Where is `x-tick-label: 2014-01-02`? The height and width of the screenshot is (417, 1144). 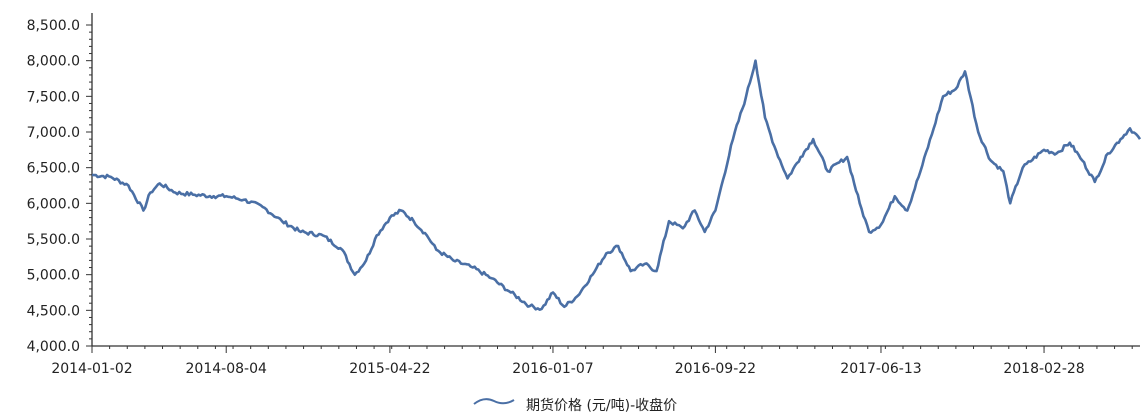
x-tick-label: 2014-01-02 is located at coordinates (91, 369).